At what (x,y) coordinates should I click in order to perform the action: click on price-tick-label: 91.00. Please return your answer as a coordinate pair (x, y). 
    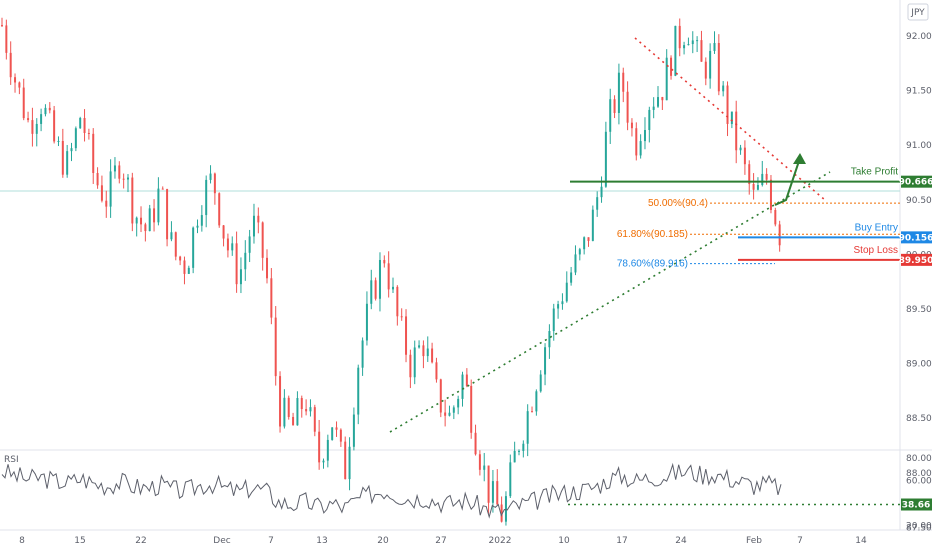
    Looking at the image, I should click on (919, 146).